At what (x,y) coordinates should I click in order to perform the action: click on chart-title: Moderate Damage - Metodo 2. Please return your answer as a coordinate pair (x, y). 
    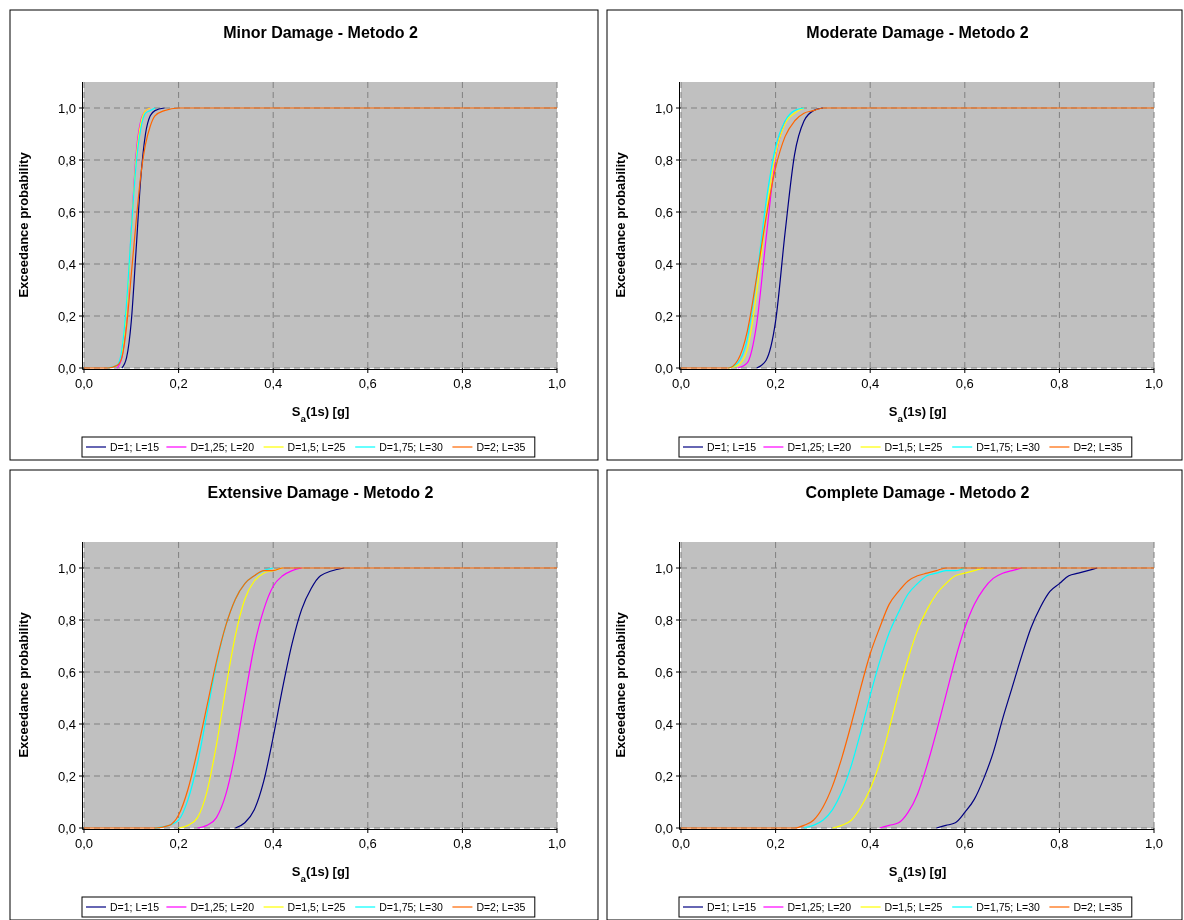
    Looking at the image, I should click on (917, 32).